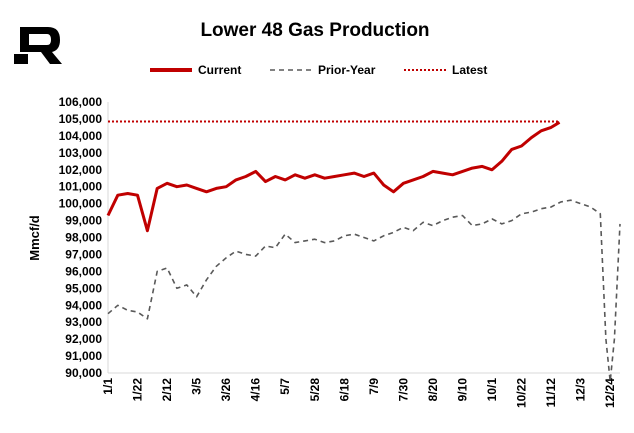 Image resolution: width=634 pixels, height=433 pixels. I want to click on logo, so click(38, 45).